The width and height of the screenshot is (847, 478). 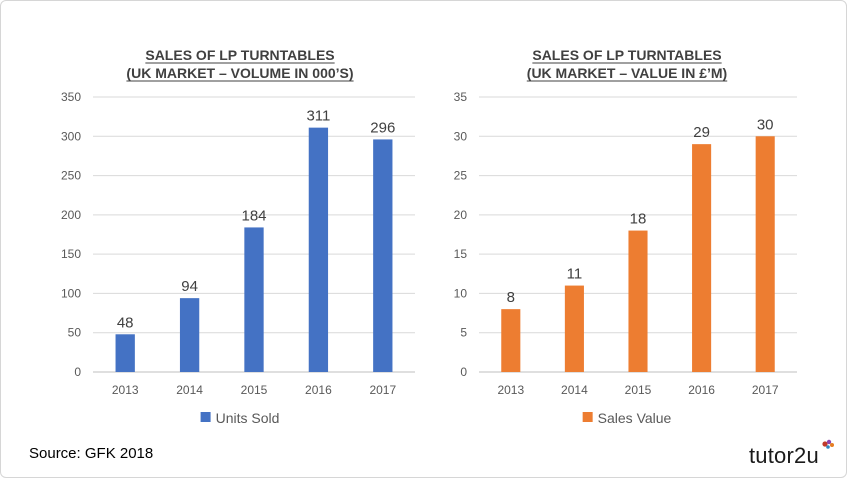 I want to click on value-y-tick-label: 10, so click(x=461, y=293).